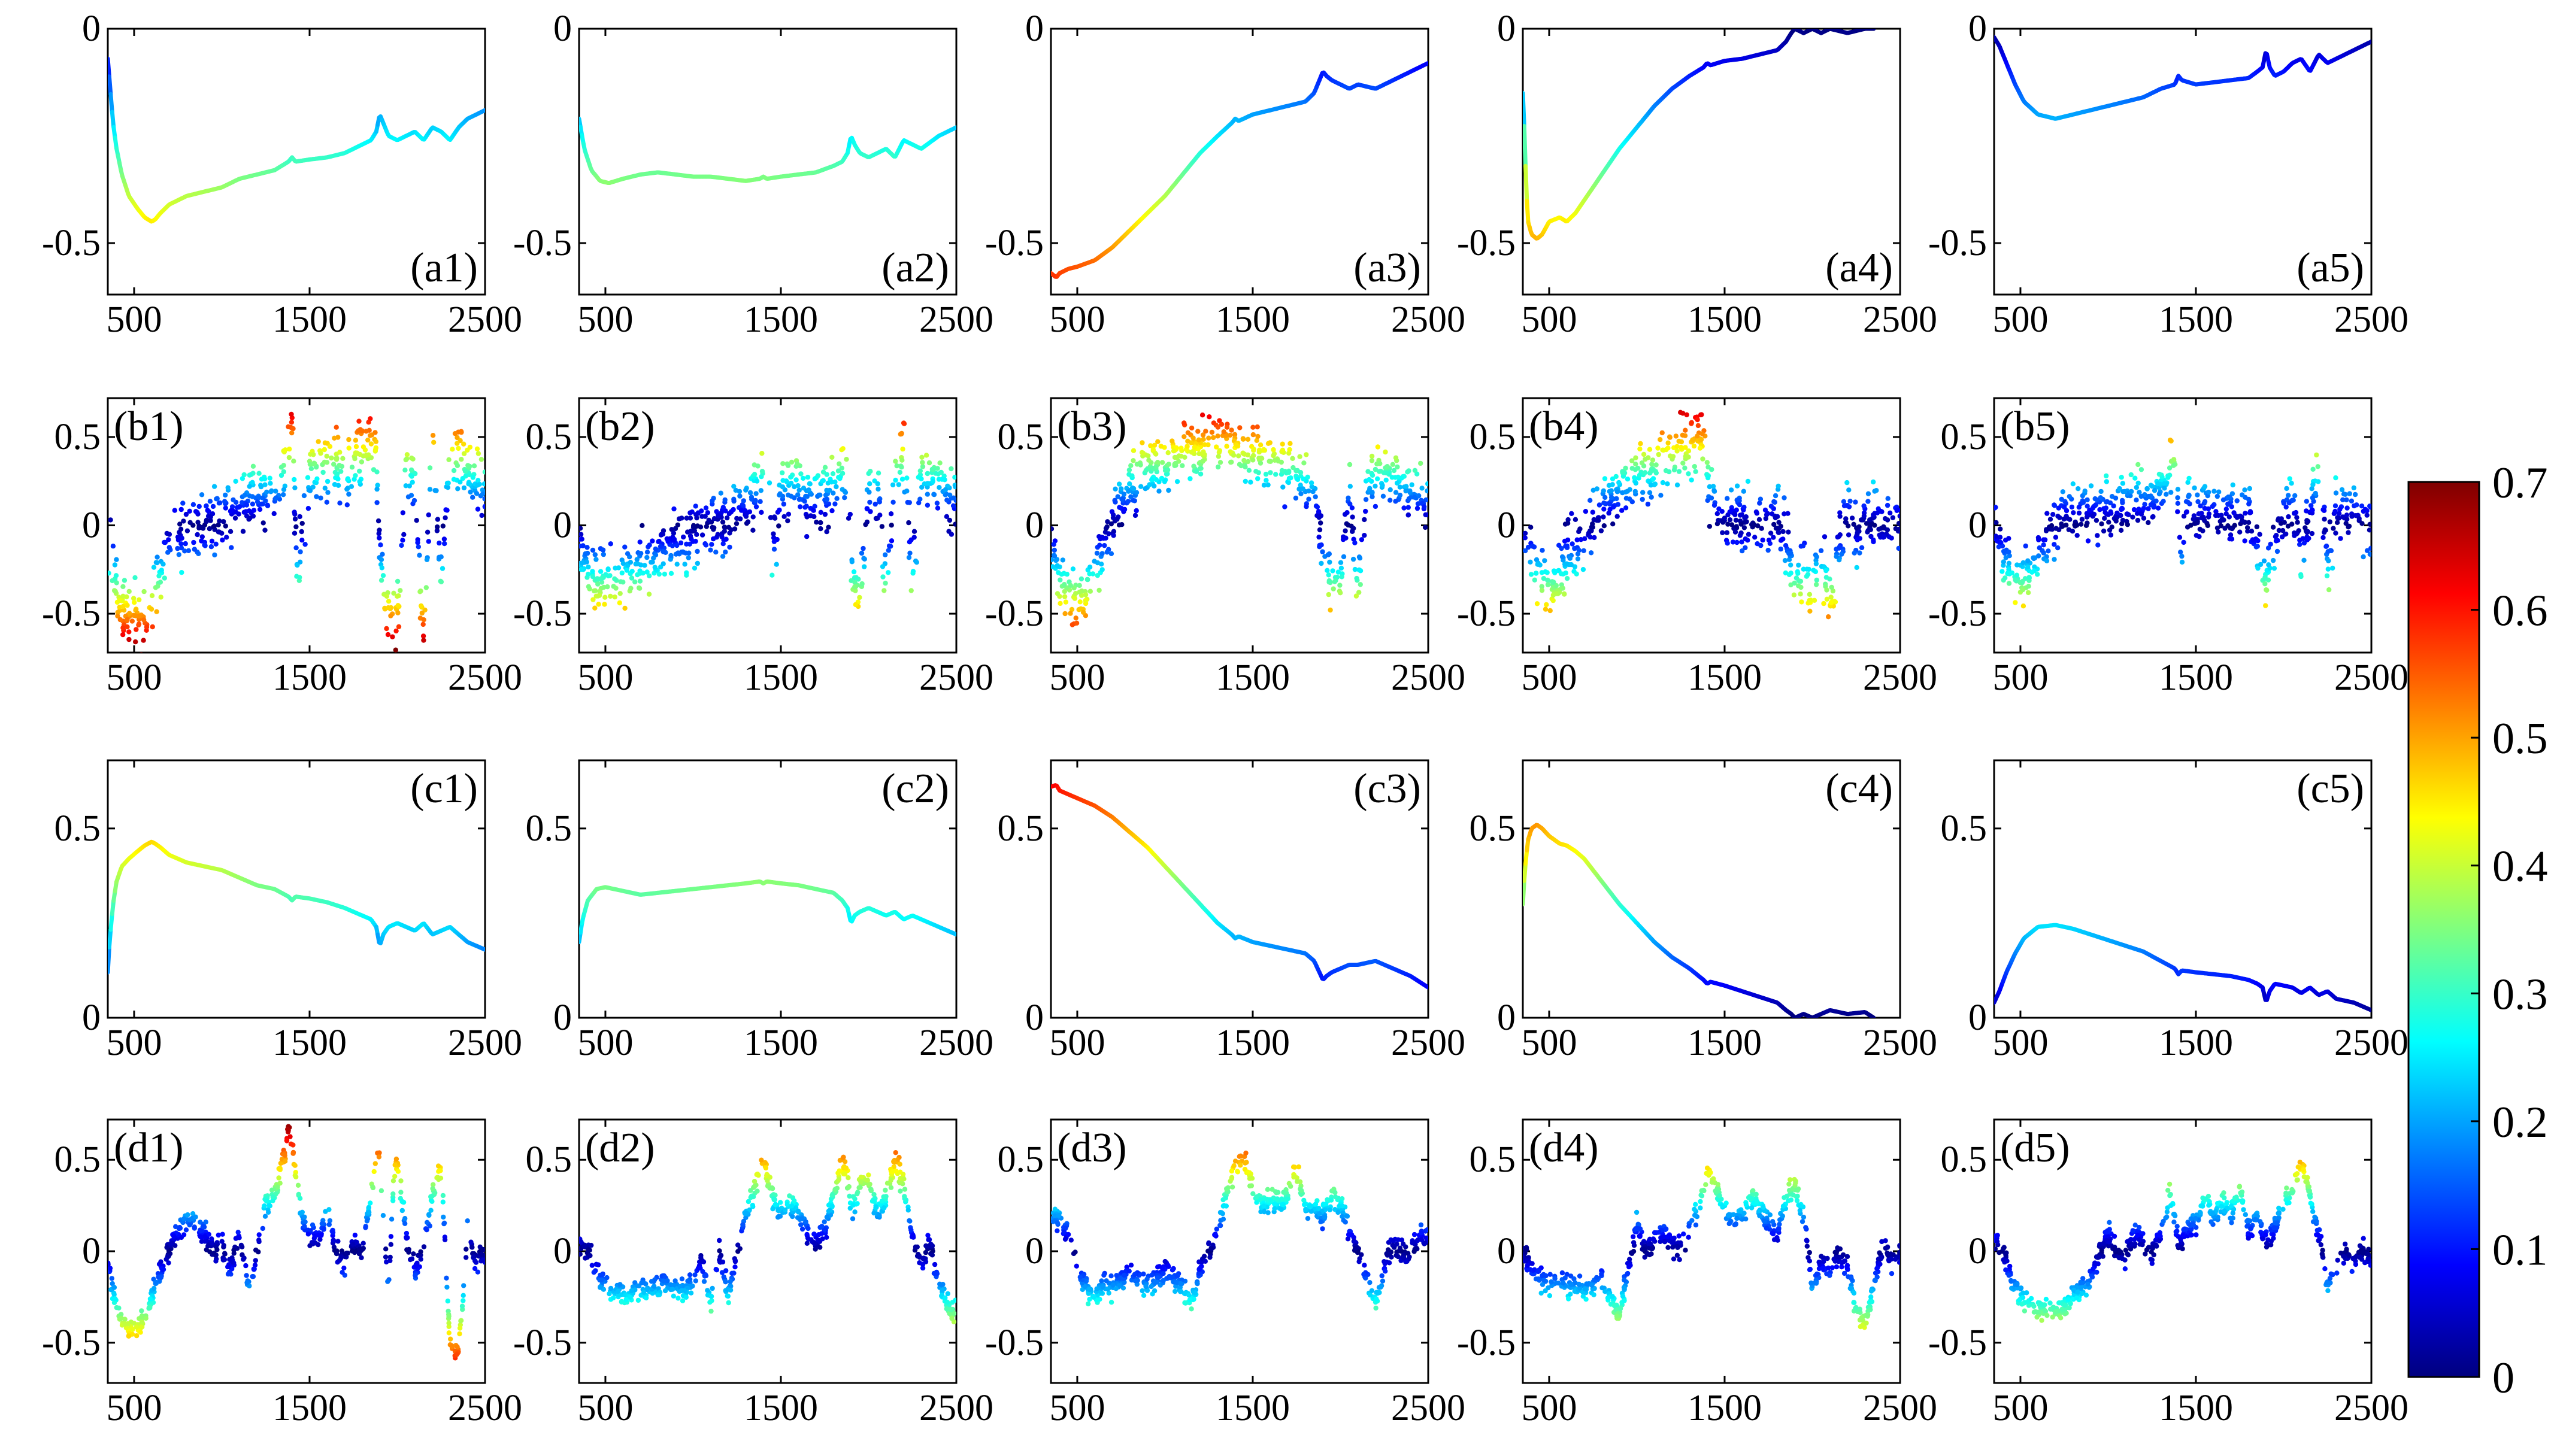 This screenshot has height=1456, width=2560. I want to click on y-tick-label: 0, so click(1977, 525).